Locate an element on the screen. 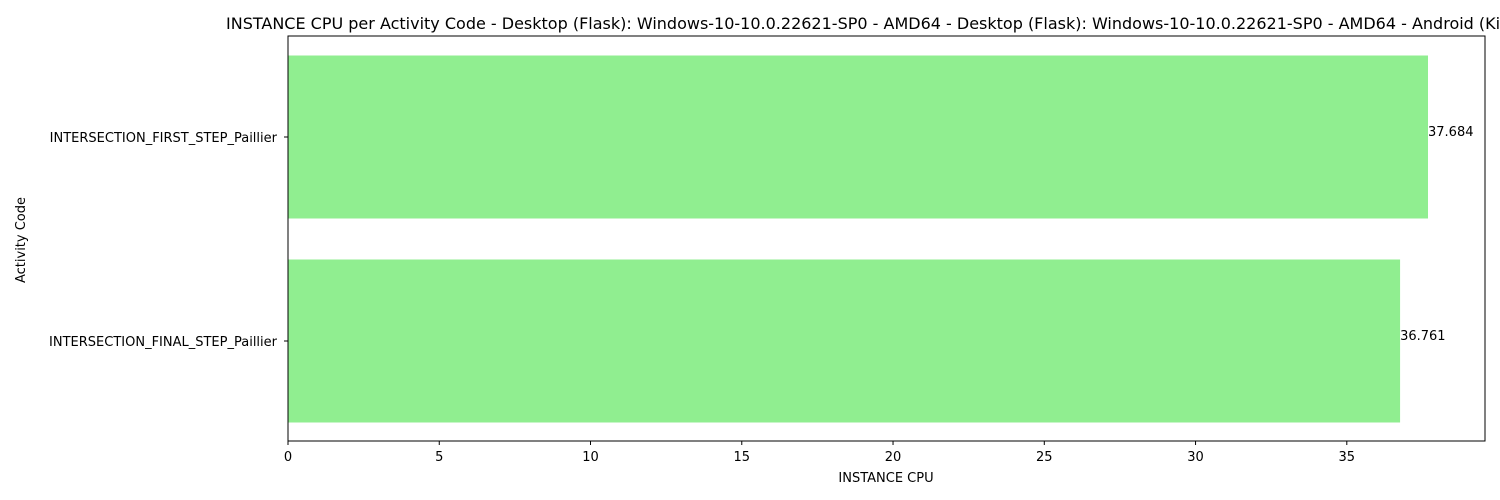 The width and height of the screenshot is (1500, 500). x-tick-label: 15 is located at coordinates (742, 457).